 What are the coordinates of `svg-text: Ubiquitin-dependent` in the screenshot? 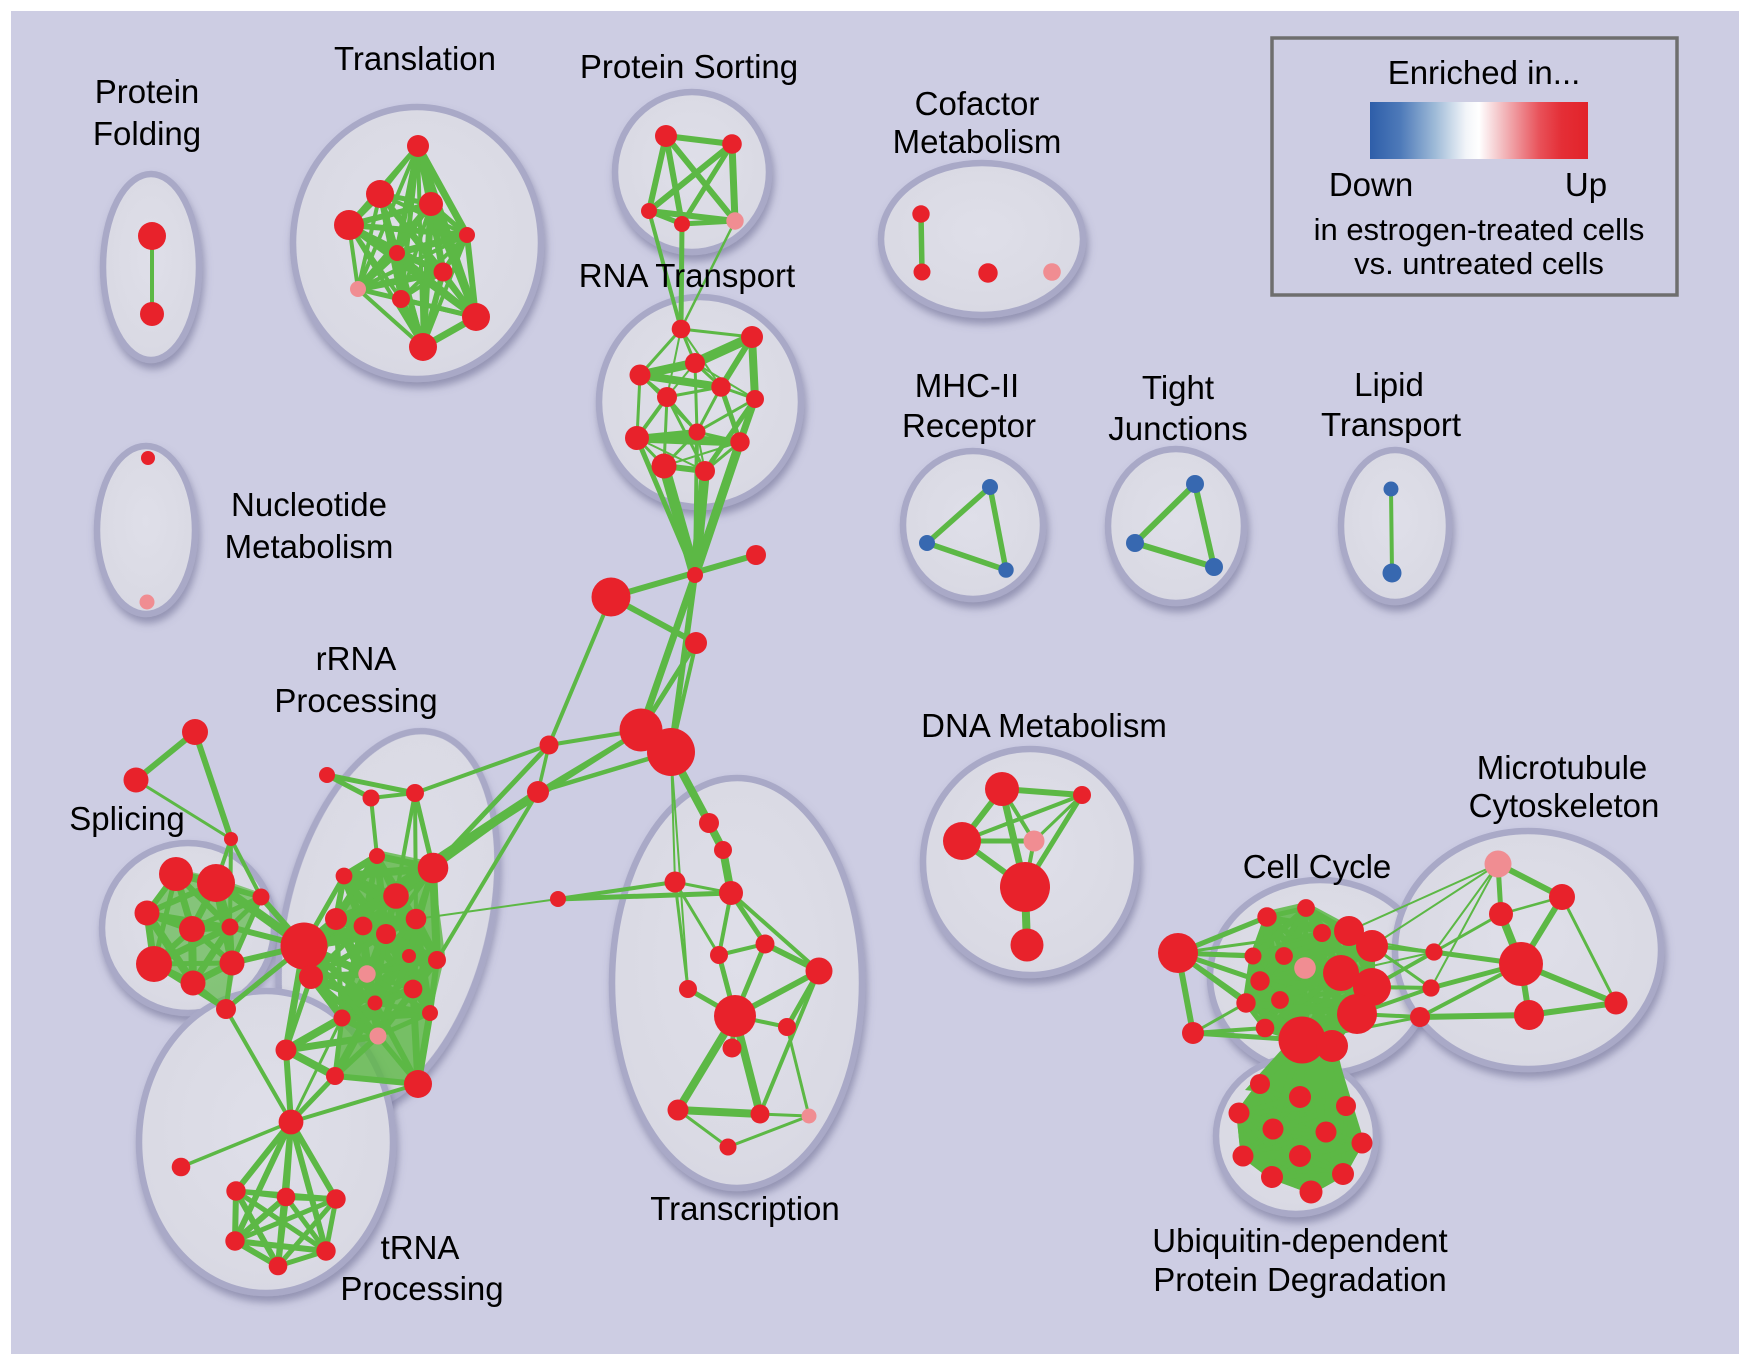 It's located at (1299, 1240).